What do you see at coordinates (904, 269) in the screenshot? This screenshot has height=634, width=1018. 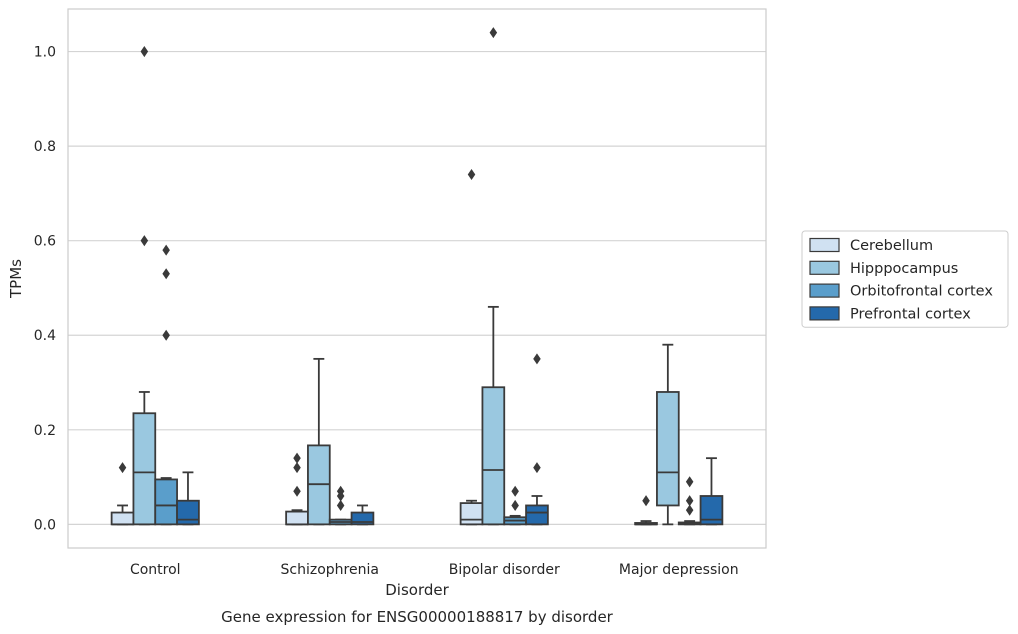 I see `legend-label: Hipppocampus` at bounding box center [904, 269].